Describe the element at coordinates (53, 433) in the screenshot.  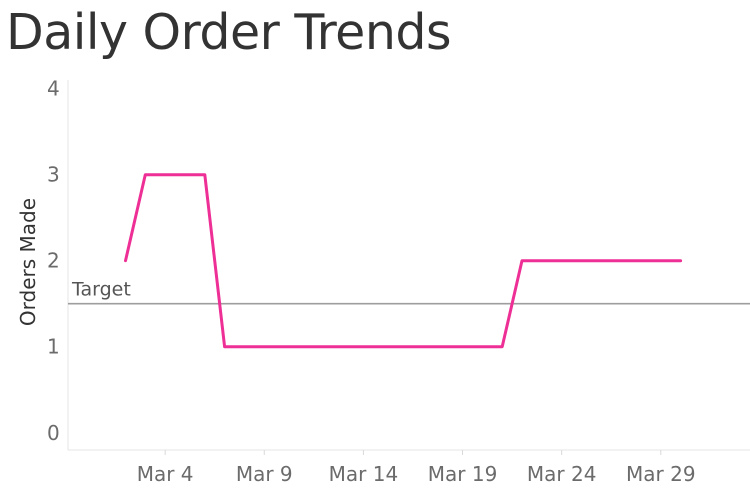
I see `y-tick-label: 0` at that location.